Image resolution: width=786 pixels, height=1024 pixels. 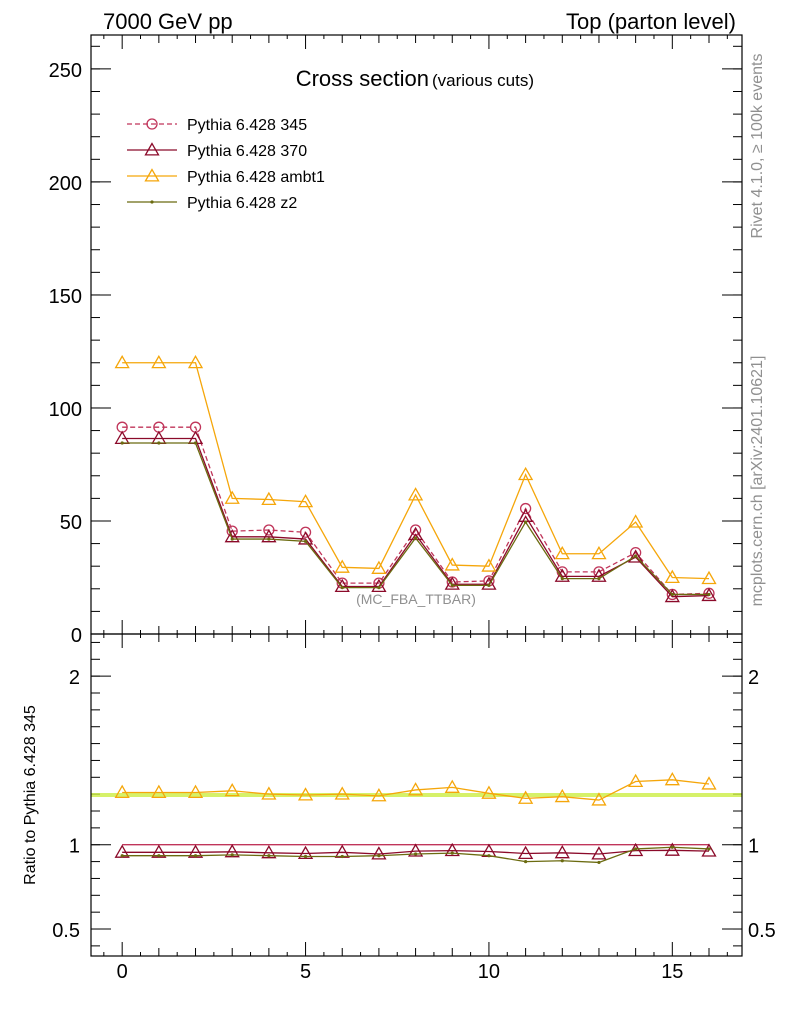 I want to click on ratio-x-tick-labels: 0 5 10 15, so click(x=400, y=972).